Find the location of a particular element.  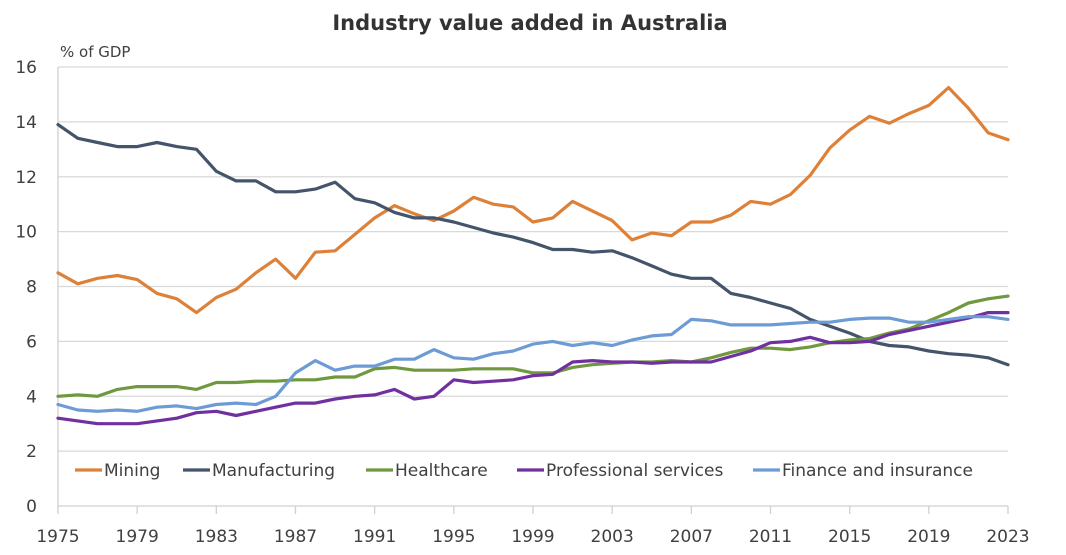

y-axis-ticks: 0 2 4 6 8 10 12 14 16 is located at coordinates (26, 287).